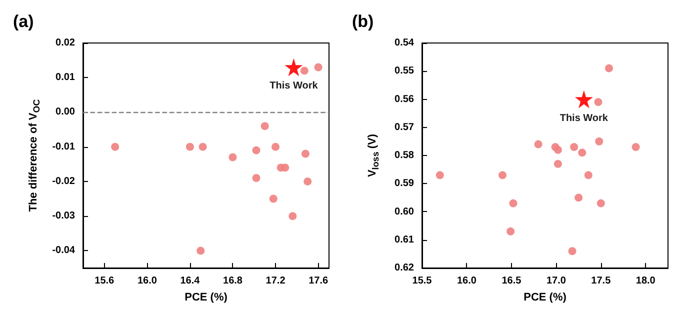 The image size is (695, 318). Describe the element at coordinates (64, 146) in the screenshot. I see `y-tick-label: -0.01` at that location.